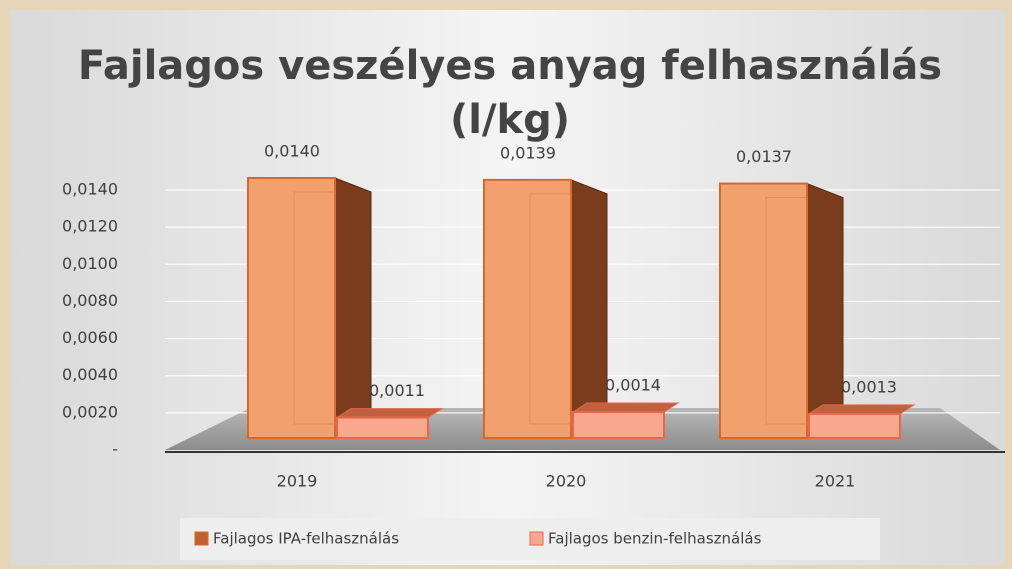 This screenshot has height=569, width=1012. Describe the element at coordinates (90, 337) in the screenshot. I see `y-tick-label: 0,0060` at that location.